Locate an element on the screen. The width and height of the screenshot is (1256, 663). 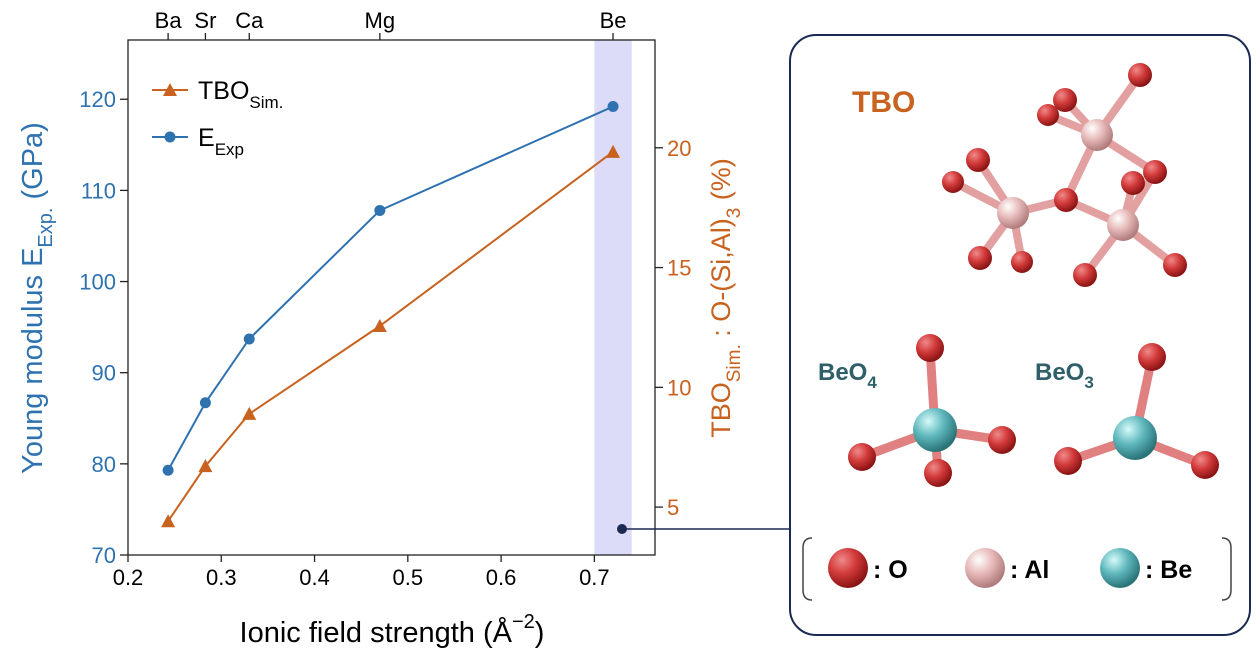
y2-tick-label: 10 is located at coordinates (679, 387).